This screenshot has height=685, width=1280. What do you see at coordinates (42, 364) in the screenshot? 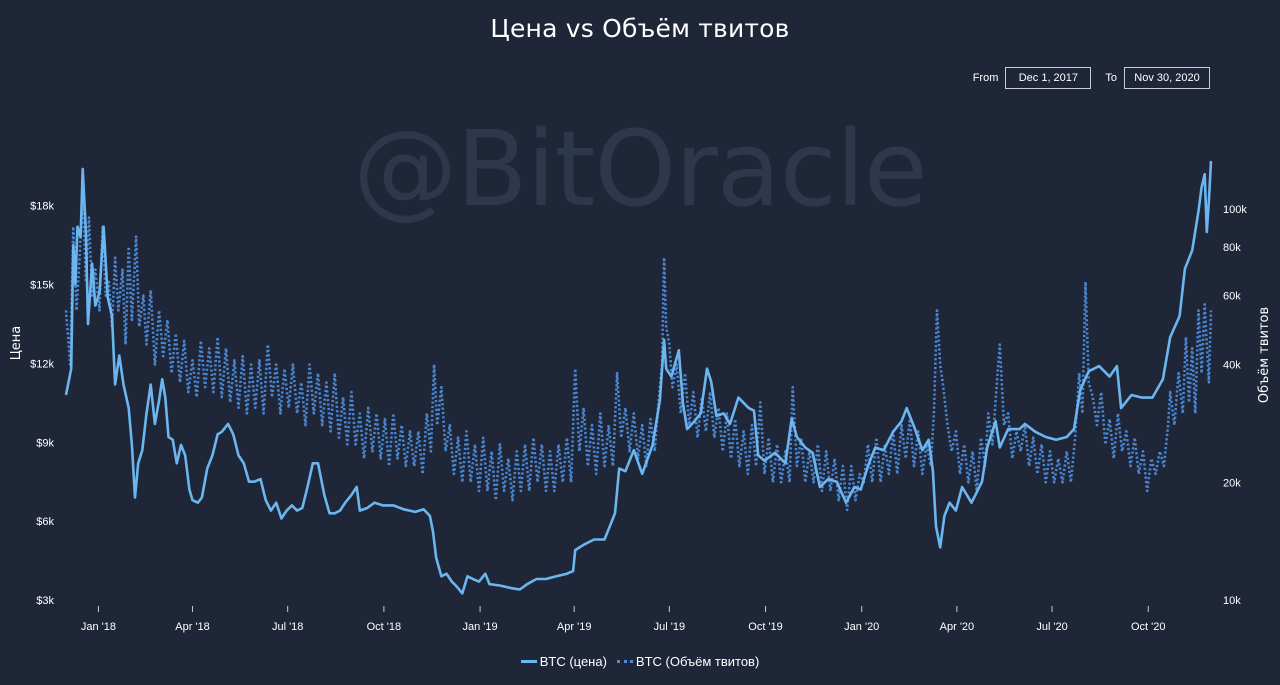
I see `y-left-tick-label: $12k` at bounding box center [42, 364].